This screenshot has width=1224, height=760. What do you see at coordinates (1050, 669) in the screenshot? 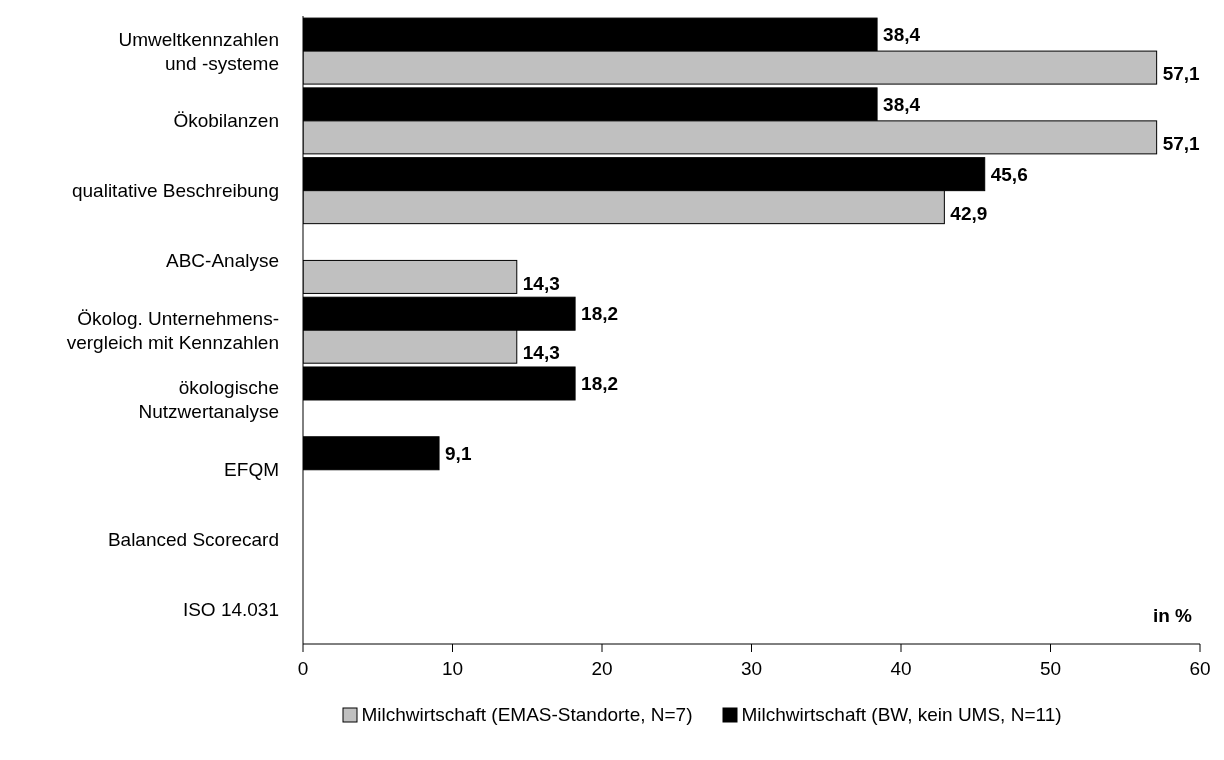
I see `x-tick-label: 50` at bounding box center [1050, 669].